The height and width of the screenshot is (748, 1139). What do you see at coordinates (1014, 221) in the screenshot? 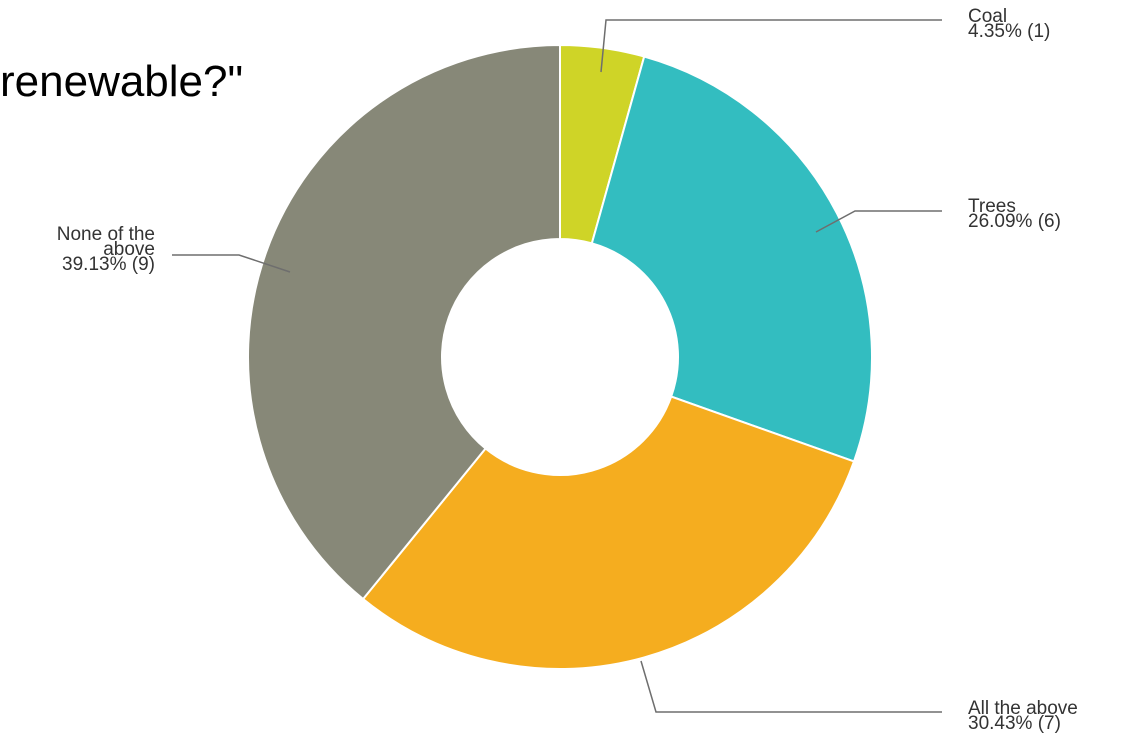
I see `label-line: 26.09% (6)` at bounding box center [1014, 221].